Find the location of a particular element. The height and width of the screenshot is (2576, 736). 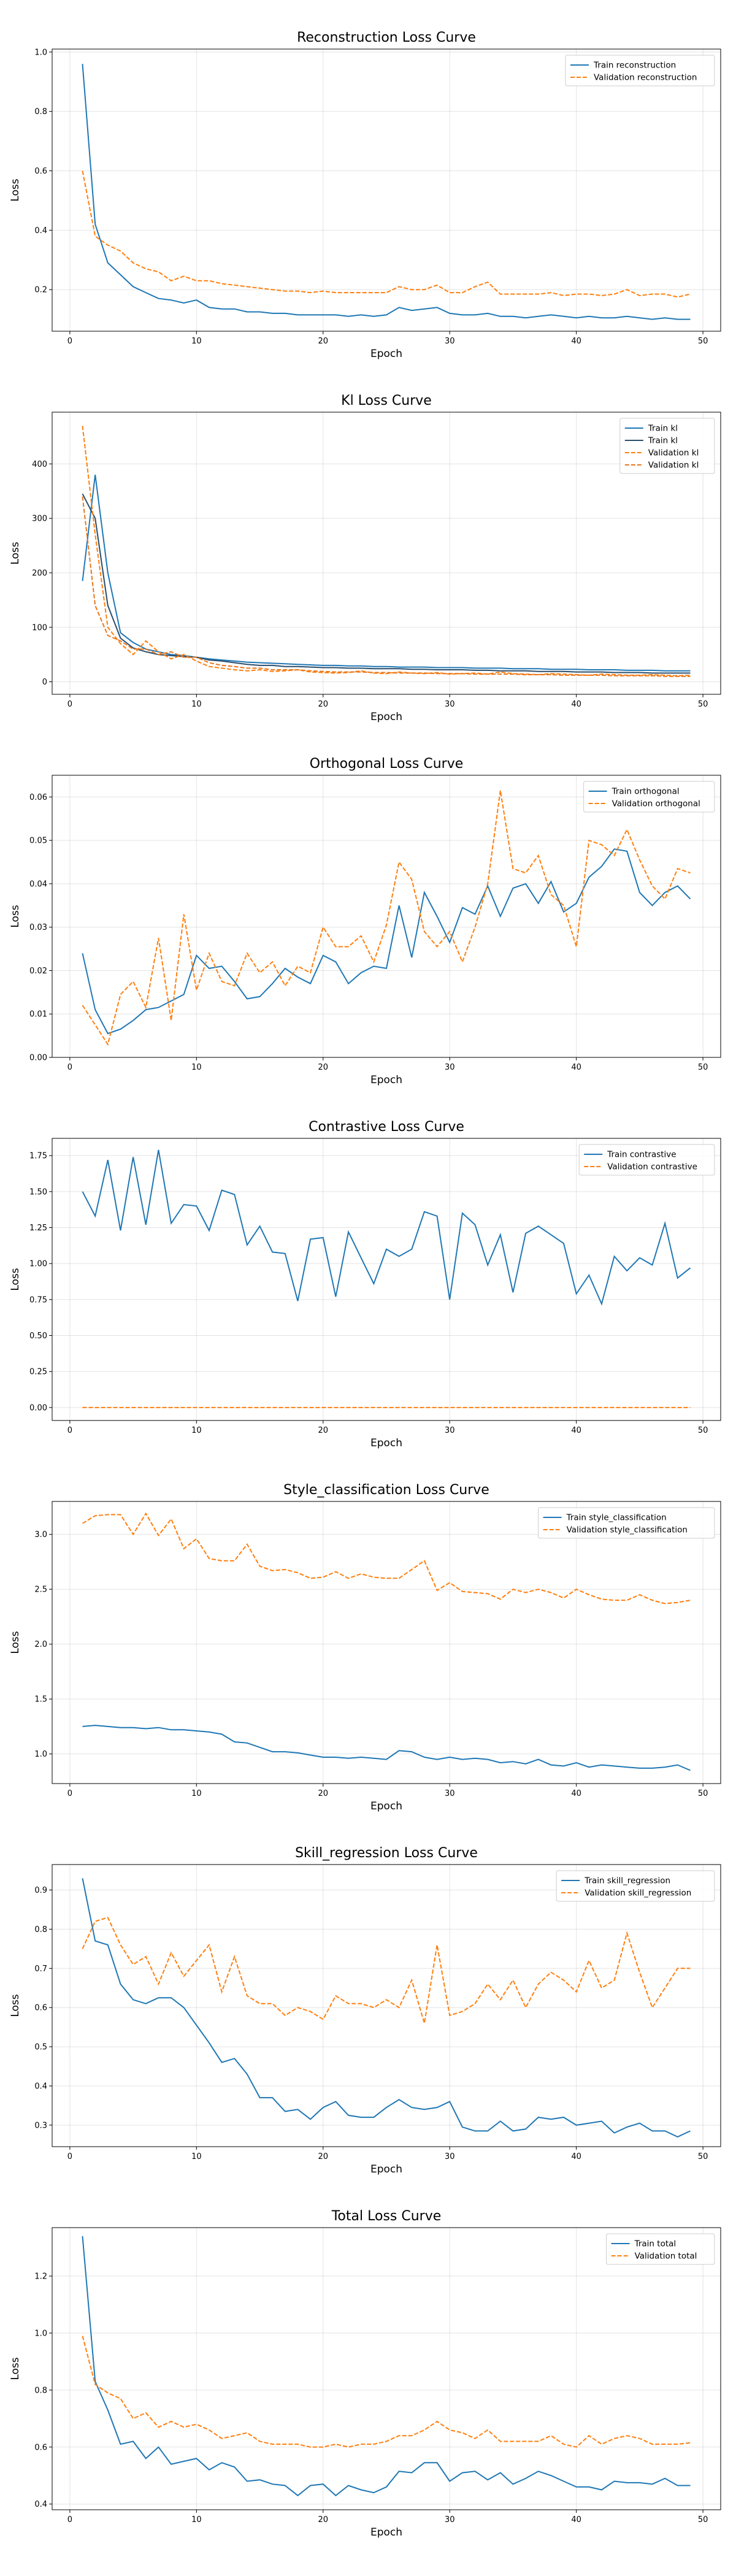

y-tick-label: 1.25 is located at coordinates (38, 1228).